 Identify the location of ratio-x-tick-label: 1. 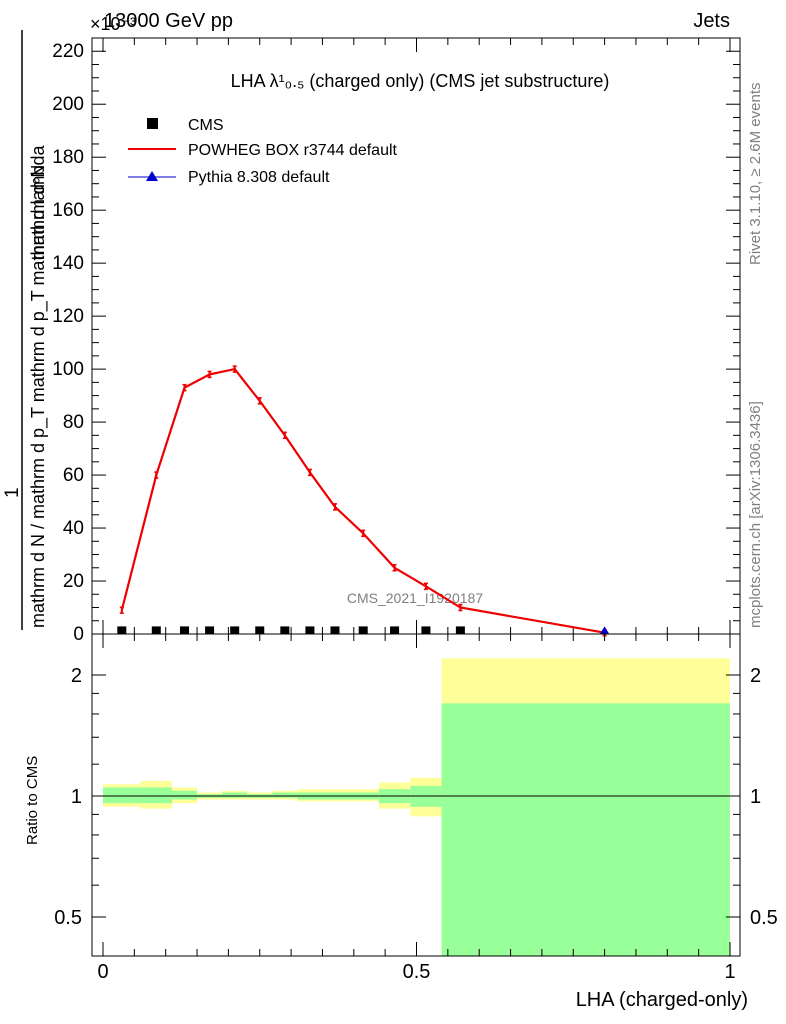
(729, 972).